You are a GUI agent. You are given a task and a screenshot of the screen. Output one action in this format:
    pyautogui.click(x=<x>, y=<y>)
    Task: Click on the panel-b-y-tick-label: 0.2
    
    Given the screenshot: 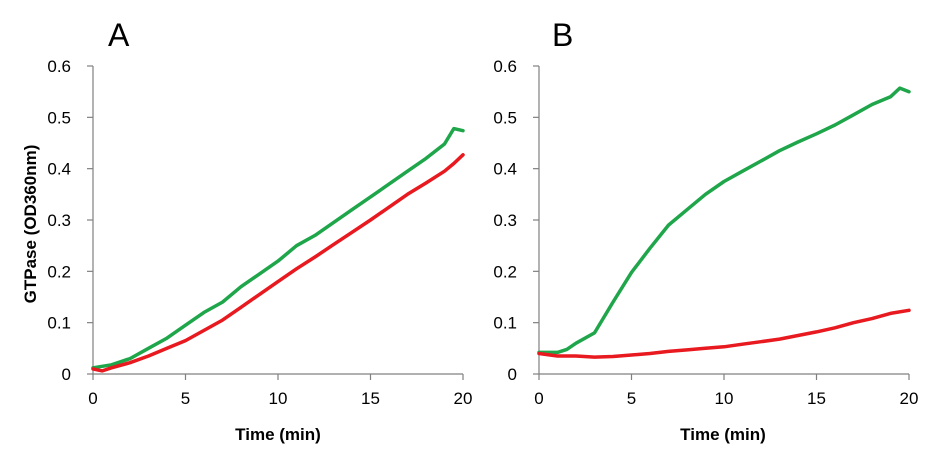 What is the action you would take?
    pyautogui.click(x=505, y=271)
    